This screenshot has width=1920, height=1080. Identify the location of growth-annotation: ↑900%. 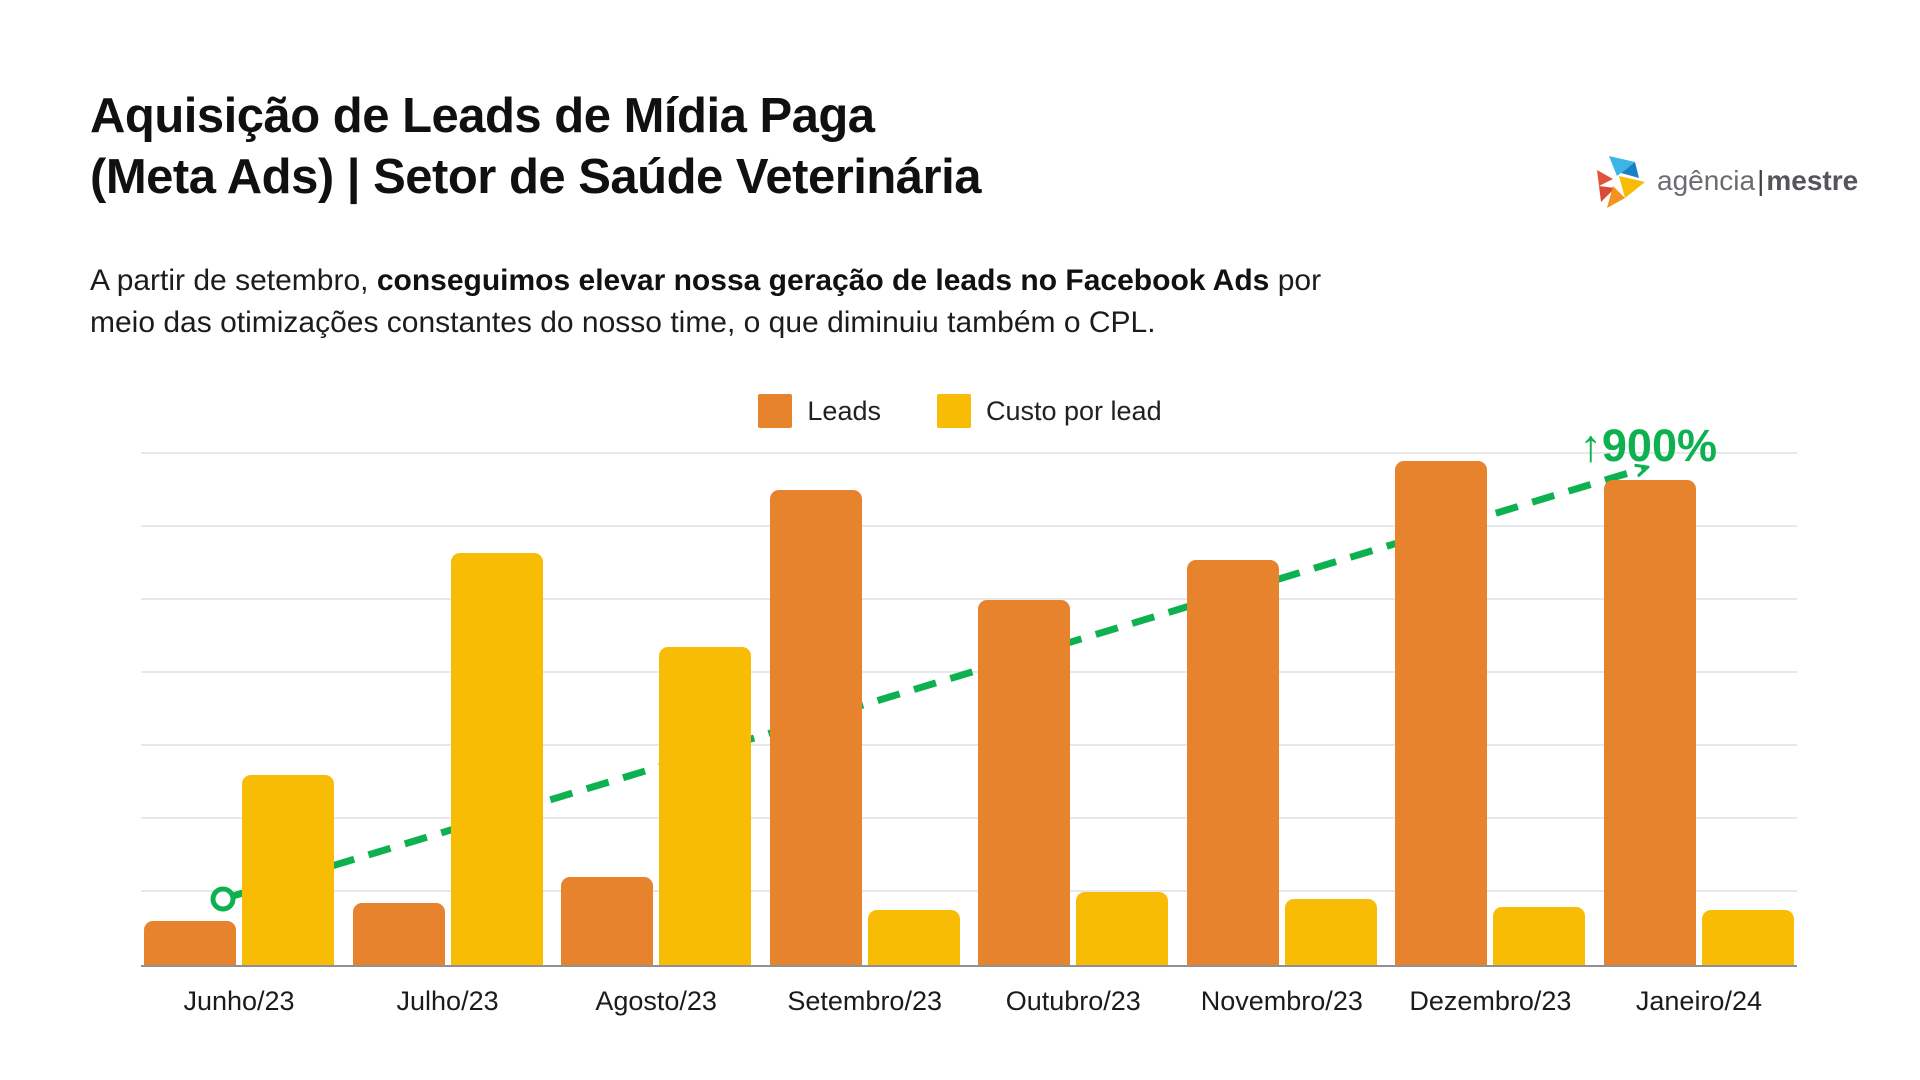
(1648, 445).